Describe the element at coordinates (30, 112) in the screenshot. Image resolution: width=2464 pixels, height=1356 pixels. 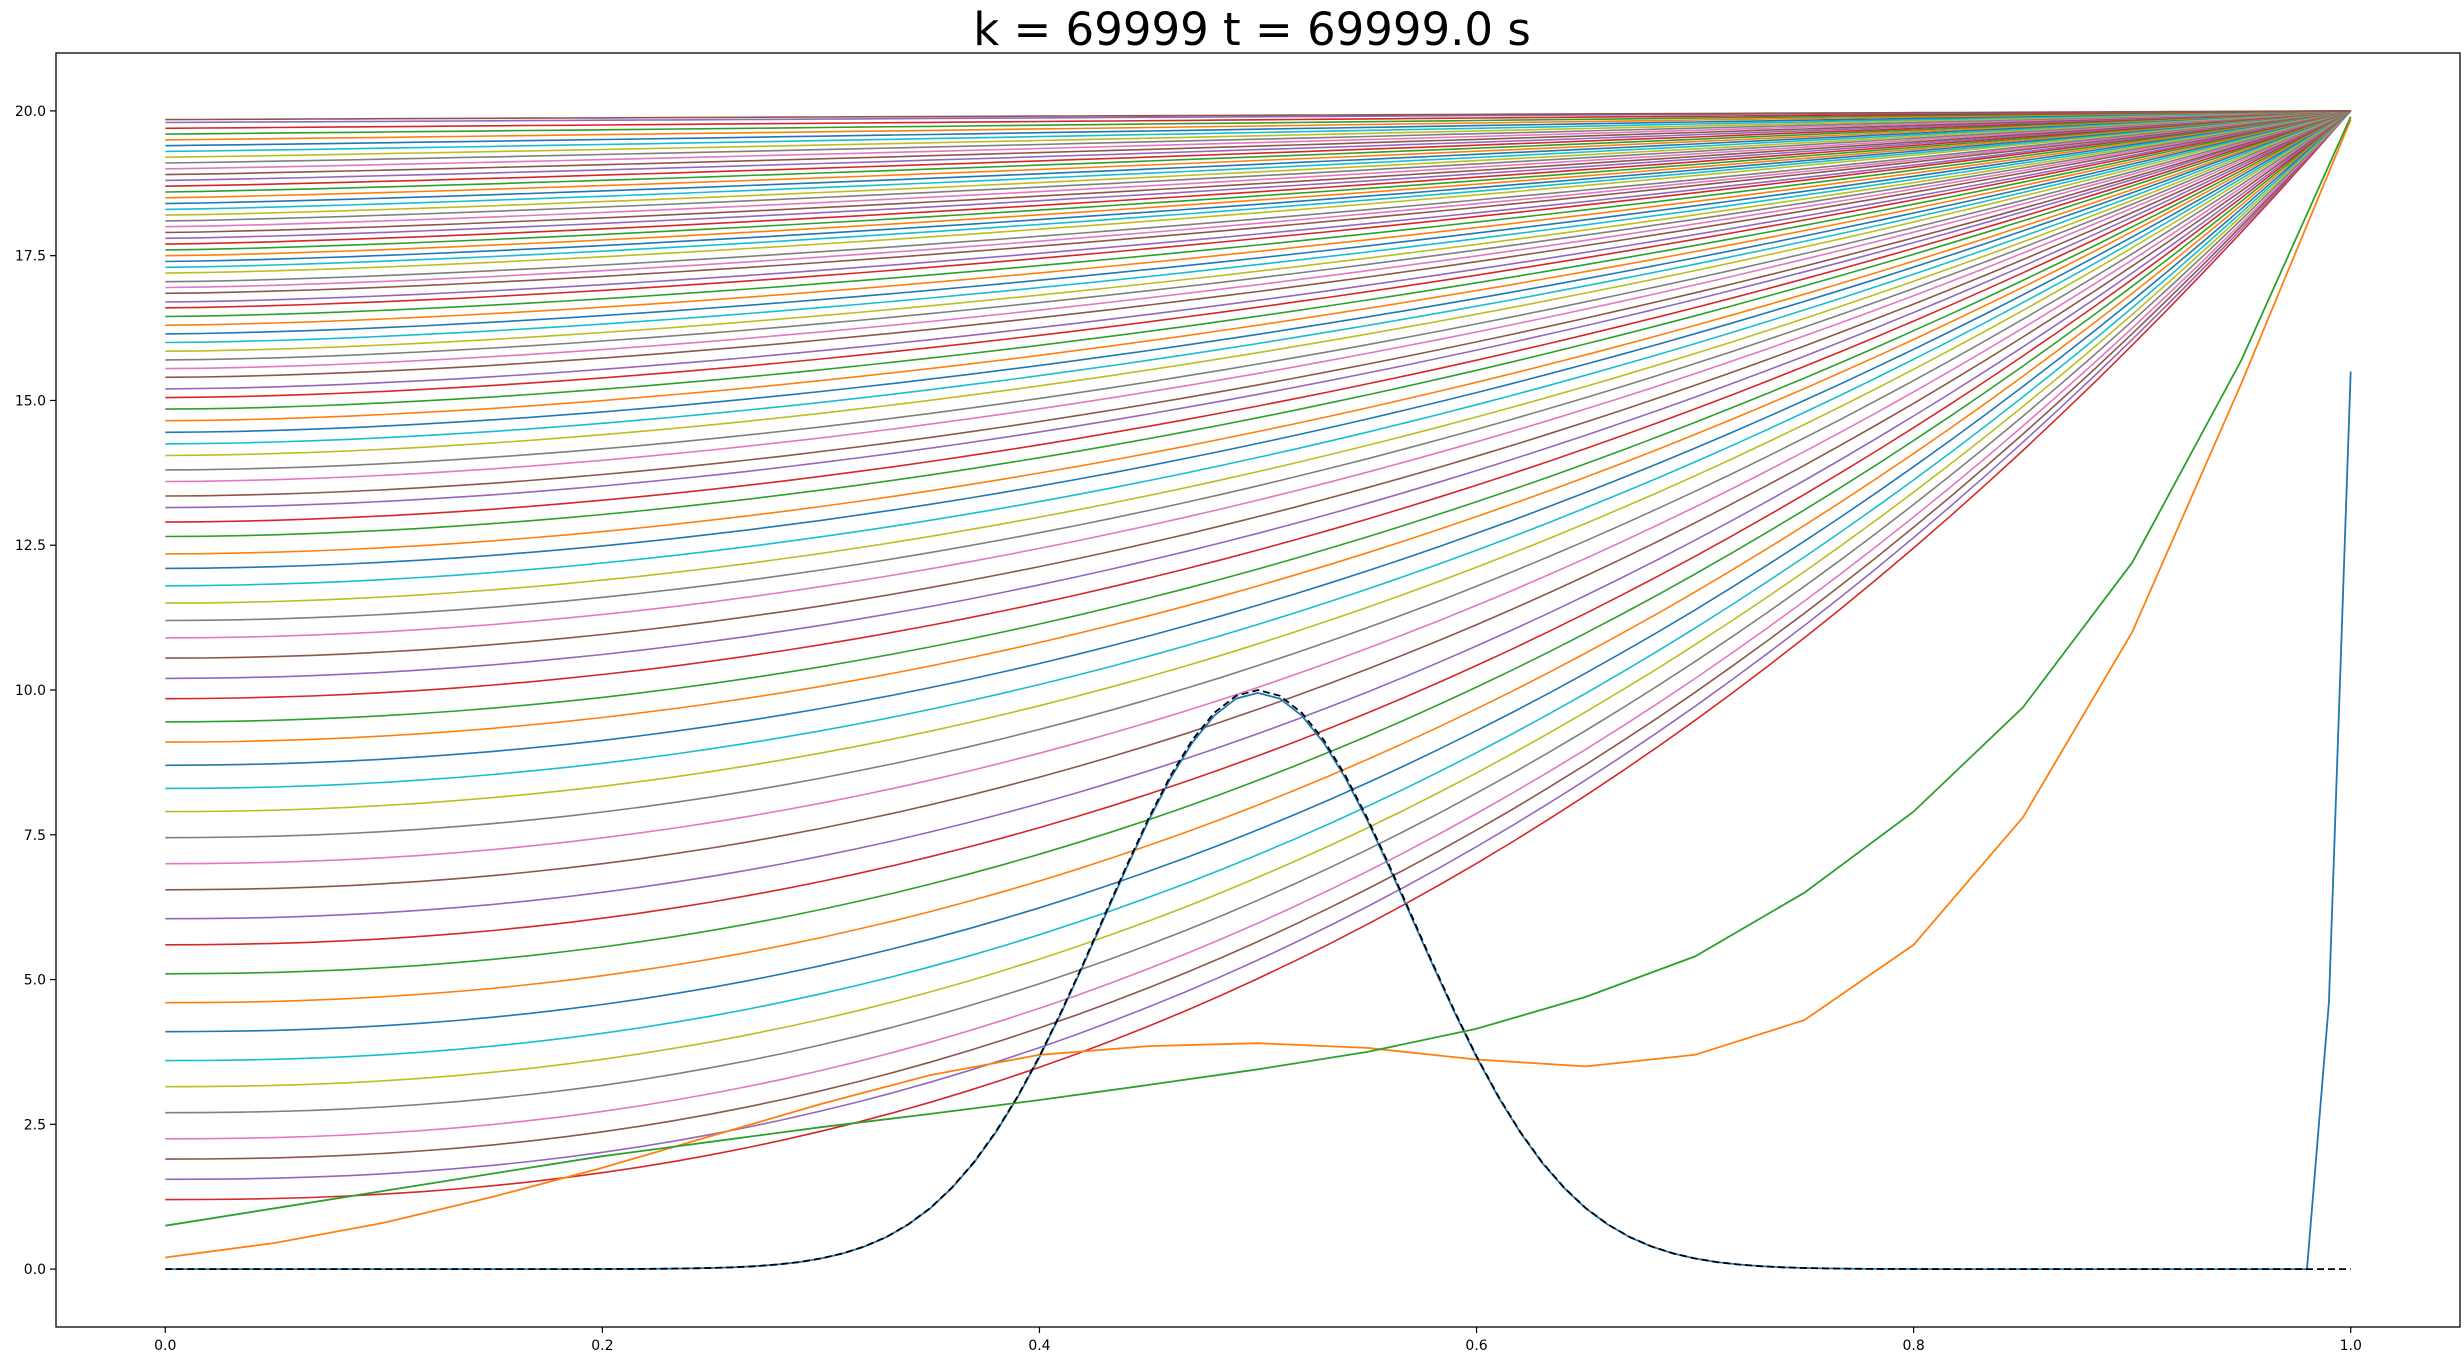
I see `y-tick-label: 20.0` at that location.